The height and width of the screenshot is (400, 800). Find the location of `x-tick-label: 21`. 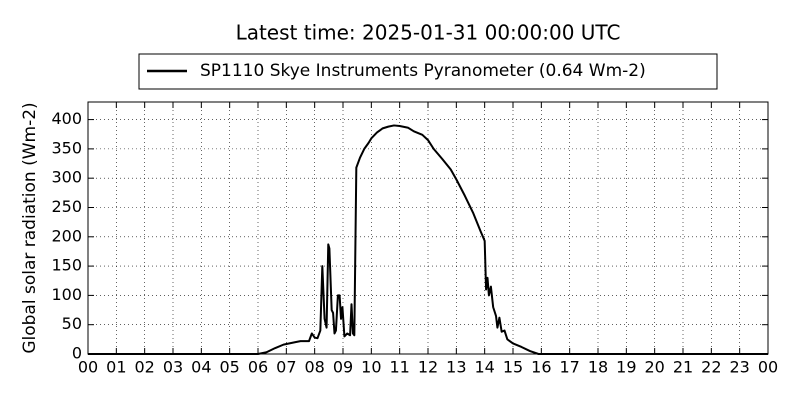

x-tick-label: 21 is located at coordinates (683, 367).